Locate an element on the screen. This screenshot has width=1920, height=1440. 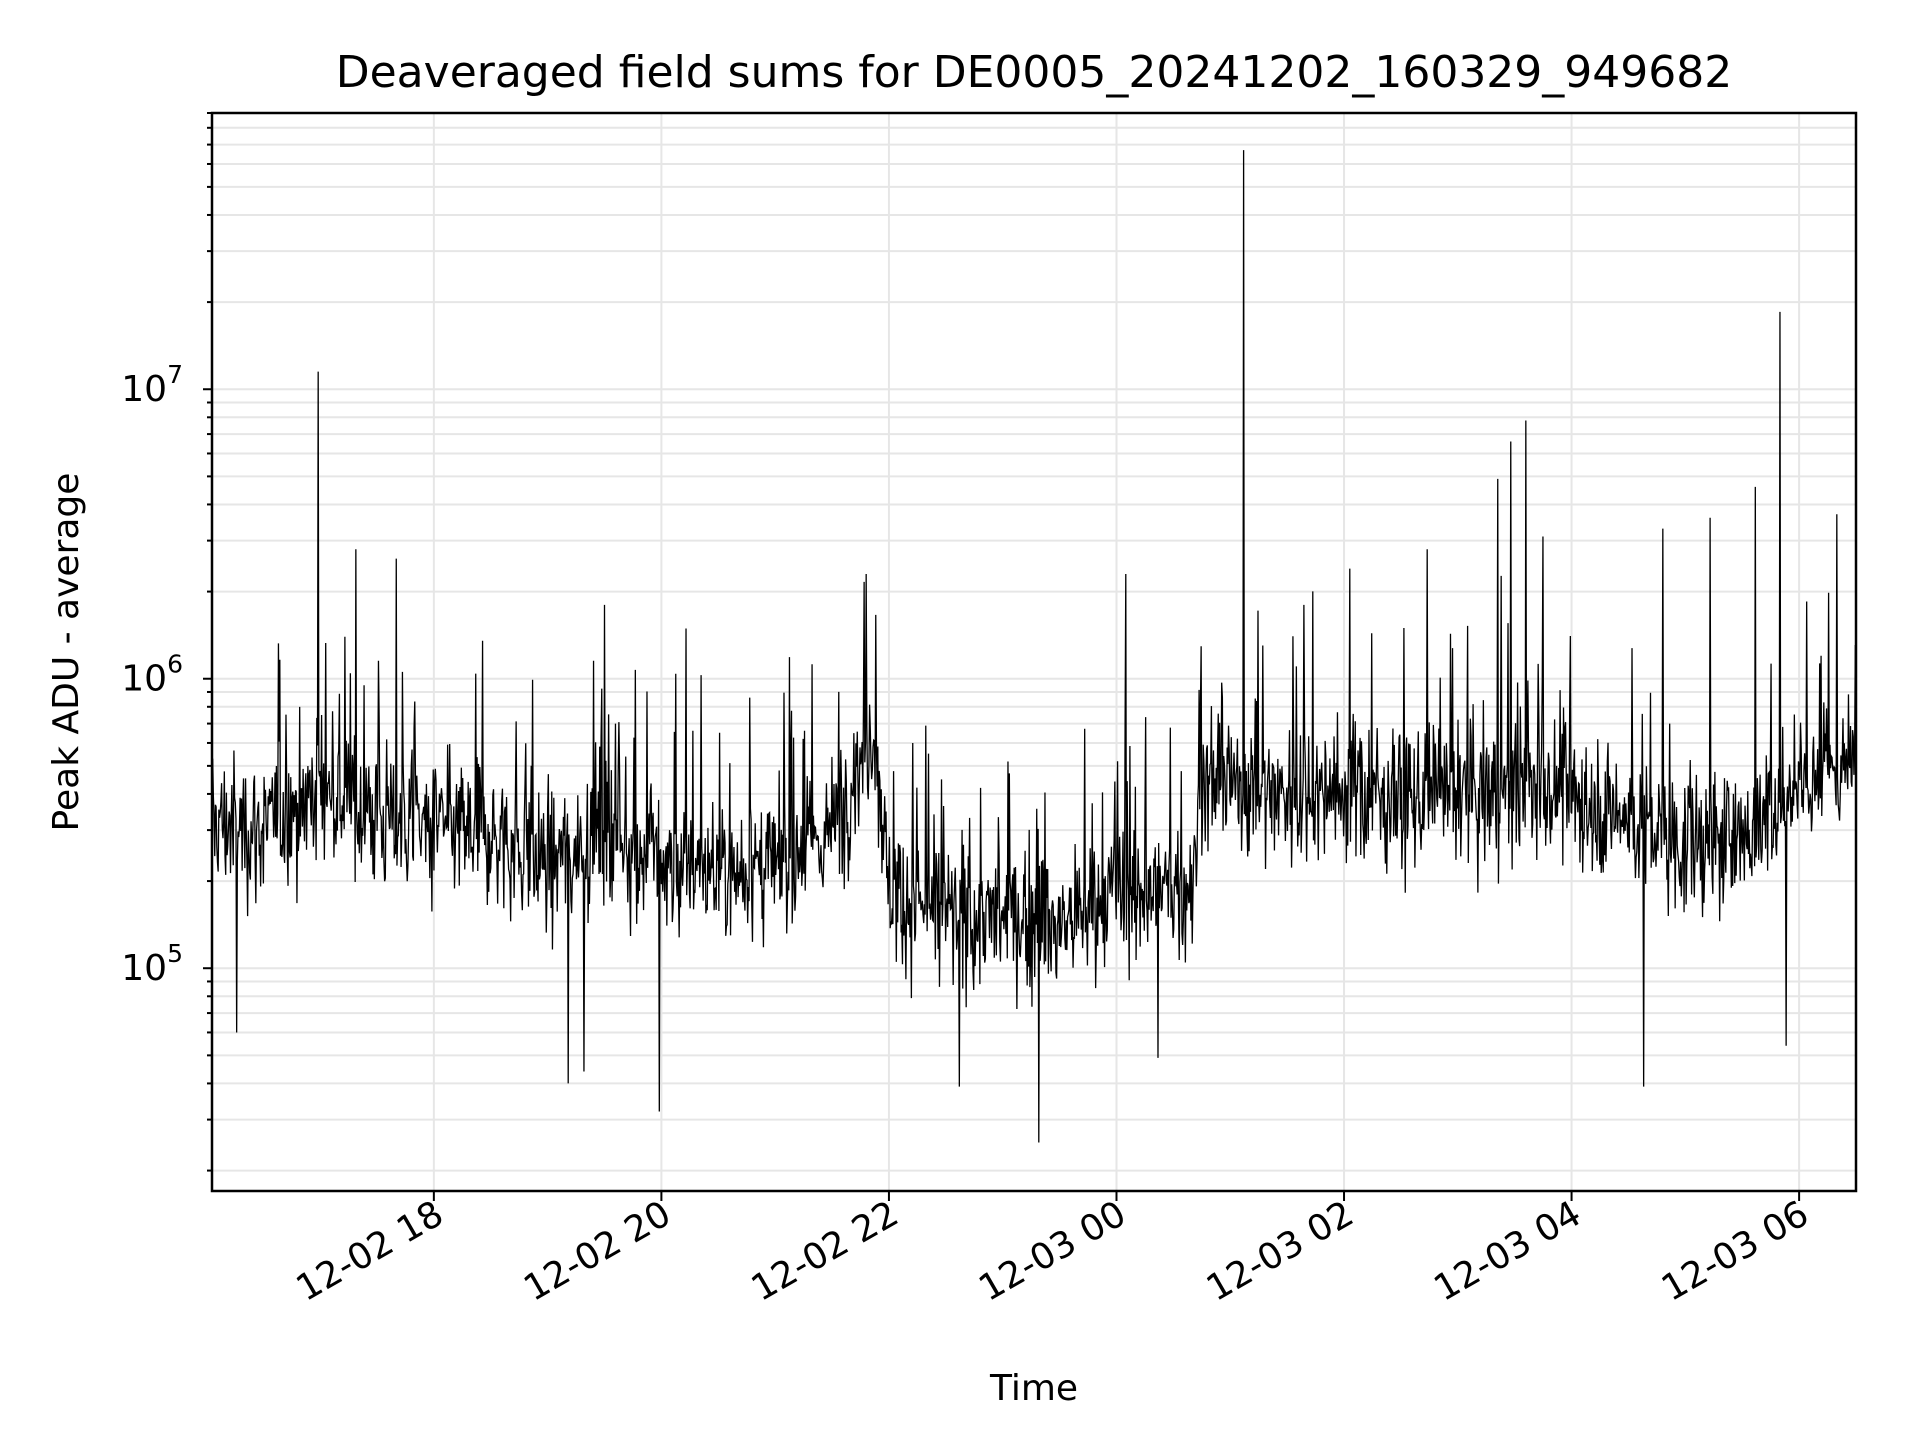
x-tick-label: 12-02 22 is located at coordinates (825, 1251).